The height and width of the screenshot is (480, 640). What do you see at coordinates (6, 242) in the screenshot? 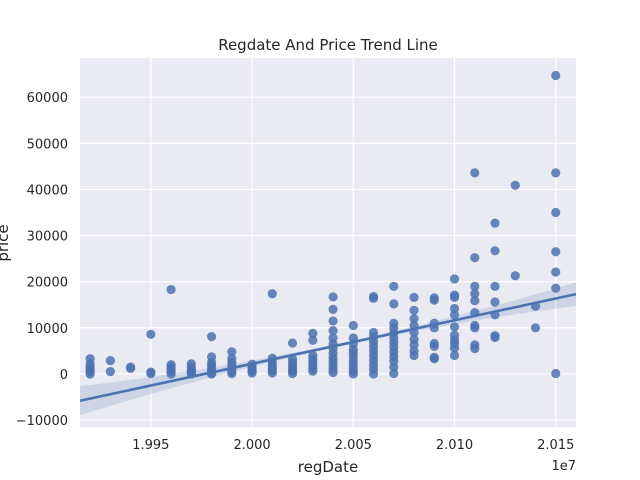
I see `y-axis-label: price` at bounding box center [6, 242].